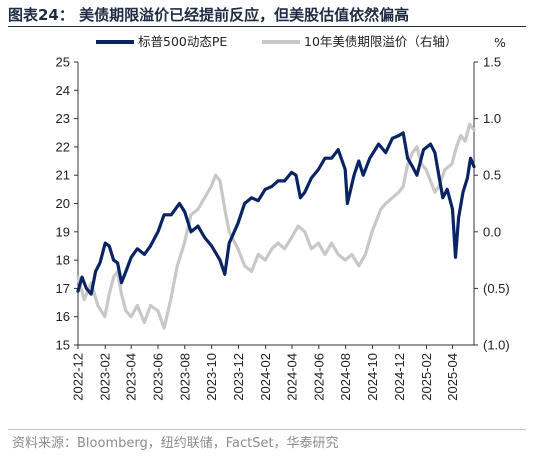  What do you see at coordinates (301, 42) in the screenshot?
I see `legend: 标普500动态PE 10年美债期限溢价（右轴） %` at bounding box center [301, 42].